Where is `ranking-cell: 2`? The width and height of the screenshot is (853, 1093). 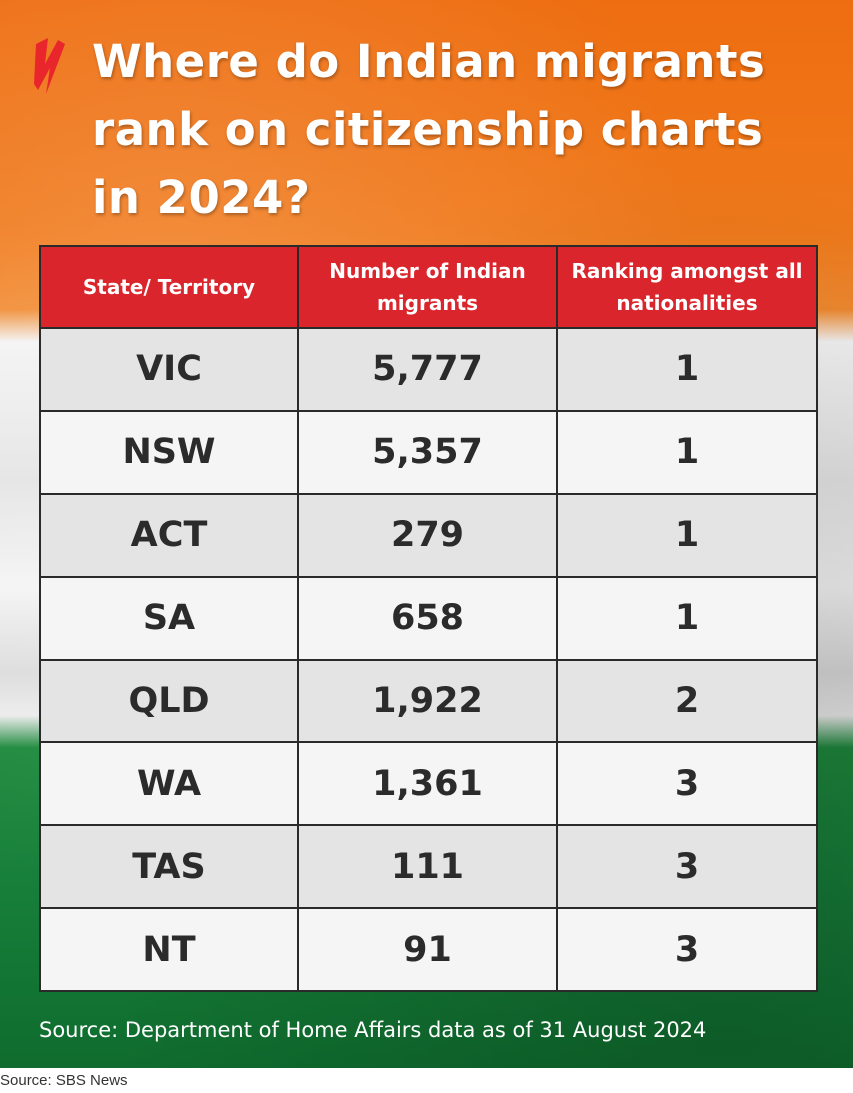
ranking-cell: 2 is located at coordinates (687, 701).